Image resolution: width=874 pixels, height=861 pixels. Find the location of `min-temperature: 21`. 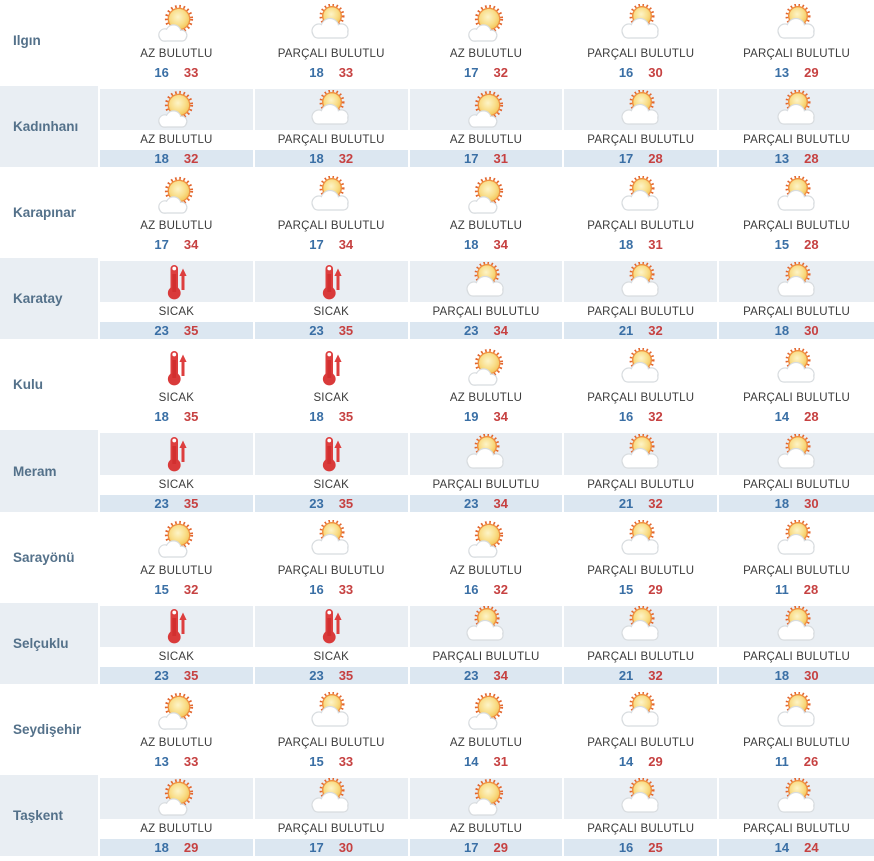

min-temperature: 21 is located at coordinates (626, 503).